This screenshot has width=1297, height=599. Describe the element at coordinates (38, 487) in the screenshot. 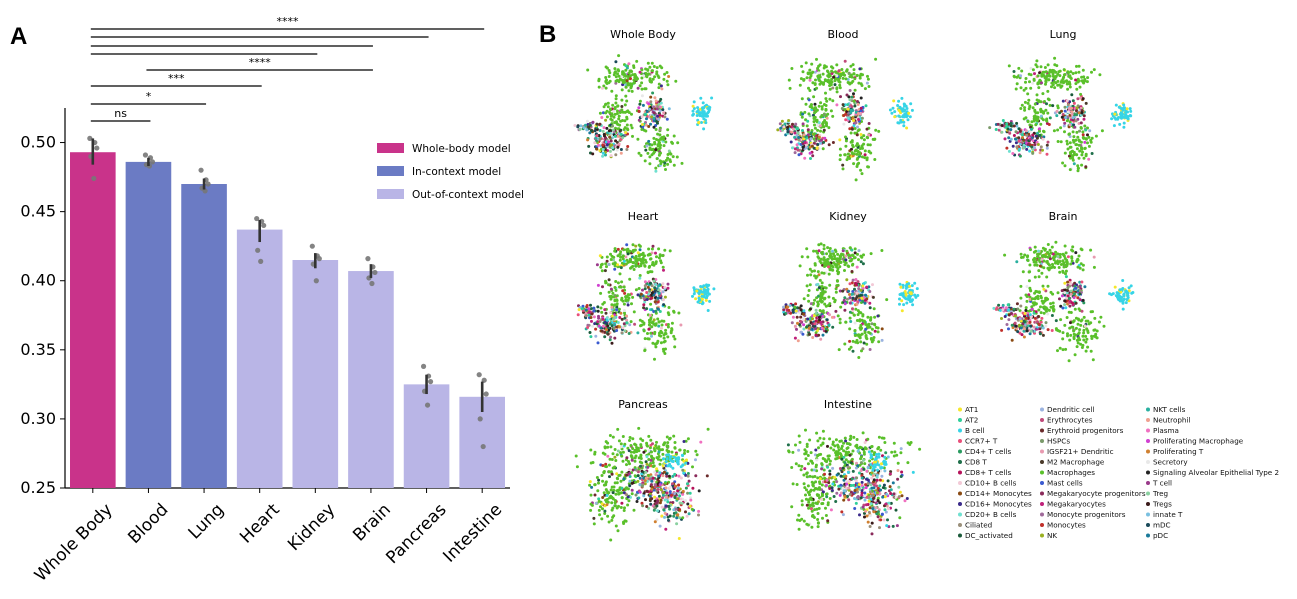

I see `y-tick-label: 0.25` at that location.